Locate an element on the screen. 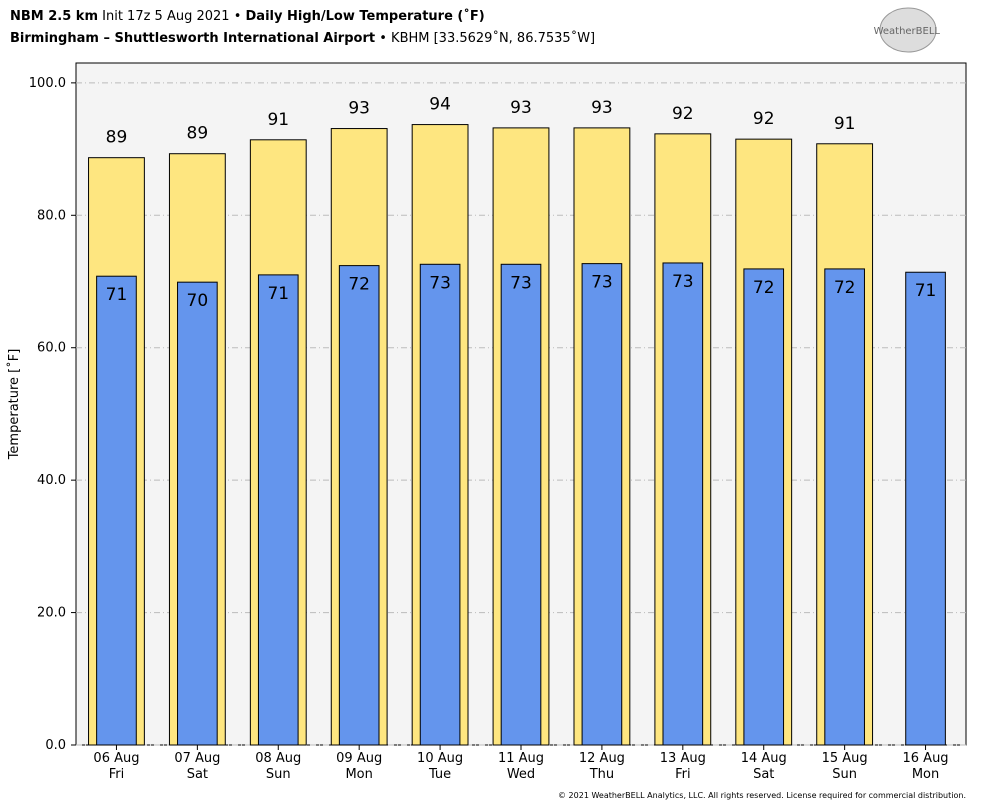  model: NBM 2.5 km is located at coordinates (54, 16).